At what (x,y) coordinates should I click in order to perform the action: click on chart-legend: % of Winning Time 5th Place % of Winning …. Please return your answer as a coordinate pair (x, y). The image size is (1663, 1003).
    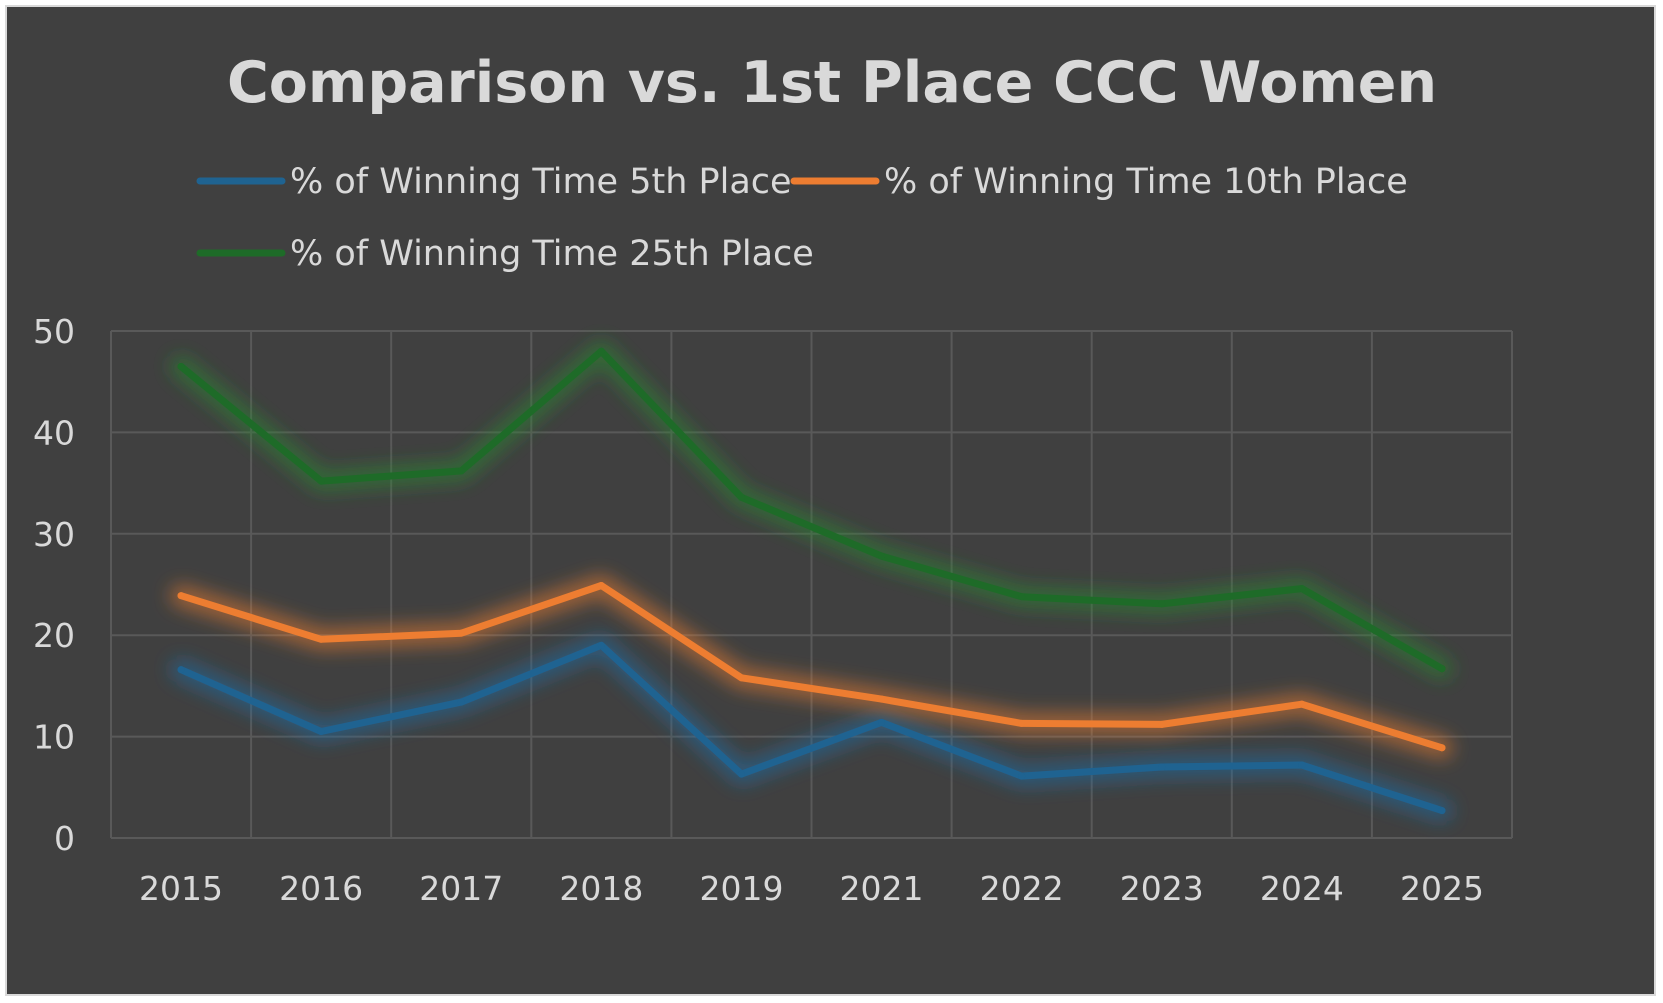
    Looking at the image, I should click on (802, 218).